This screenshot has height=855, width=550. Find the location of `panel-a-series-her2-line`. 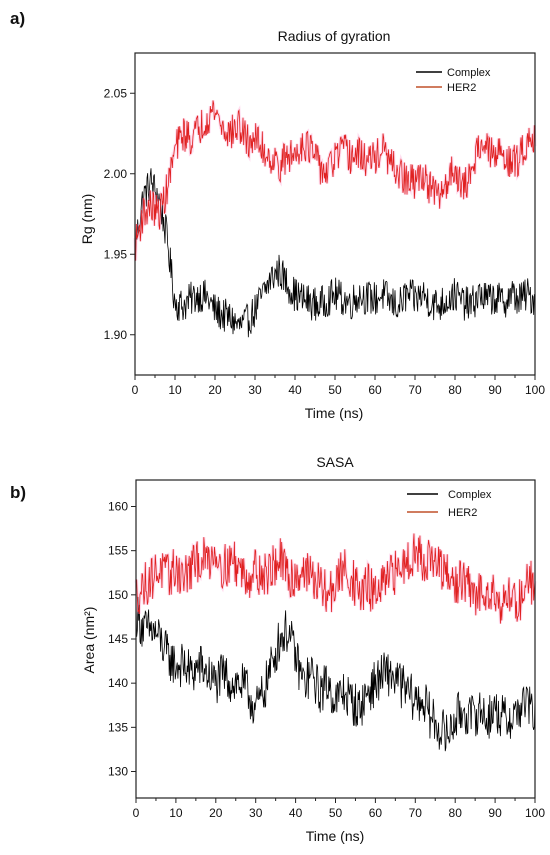

panel-a-series-her2-line is located at coordinates (335, 180).